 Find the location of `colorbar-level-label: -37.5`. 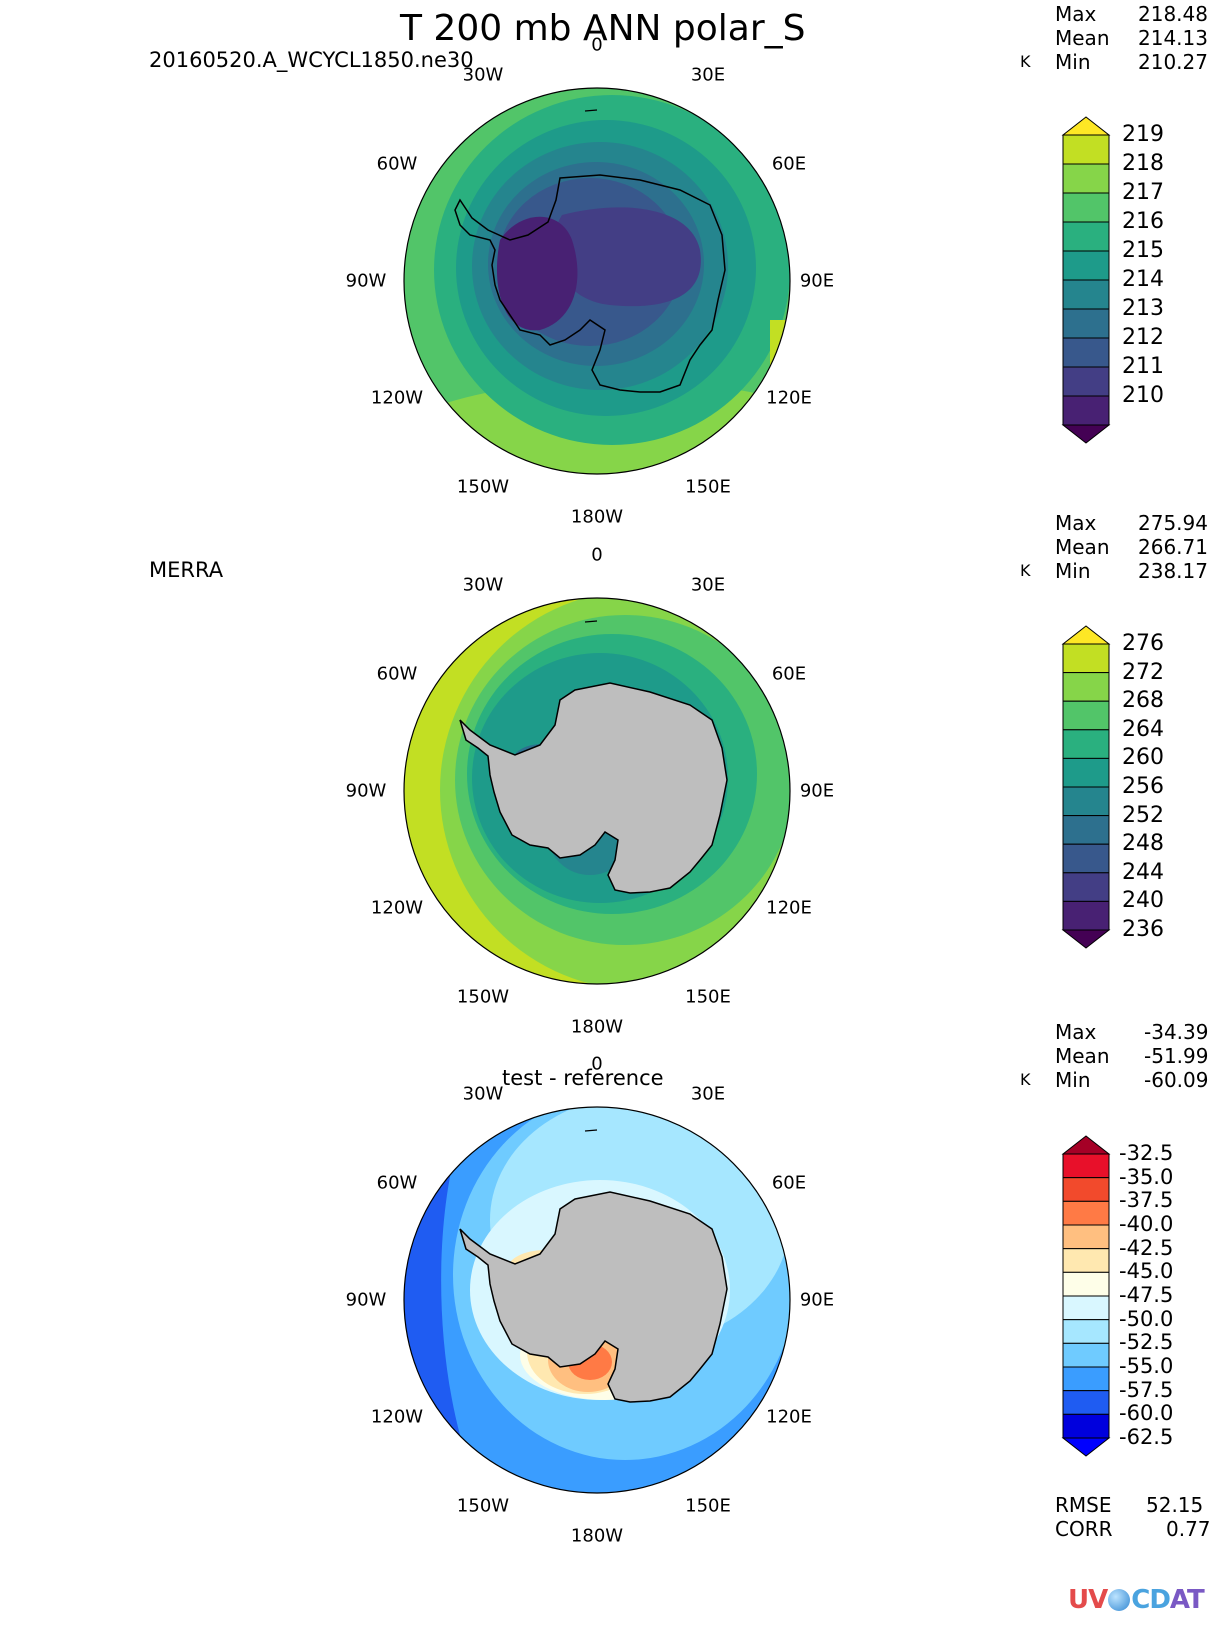

colorbar-level-label: -37.5 is located at coordinates (1146, 1200).